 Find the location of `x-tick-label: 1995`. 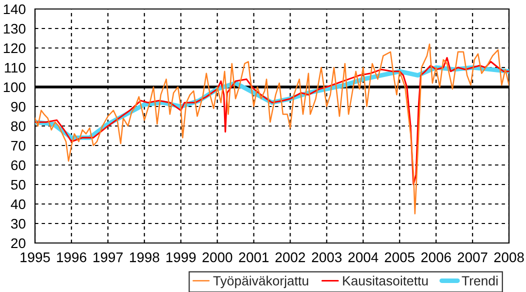

x-tick-label: 1995 is located at coordinates (35, 257).